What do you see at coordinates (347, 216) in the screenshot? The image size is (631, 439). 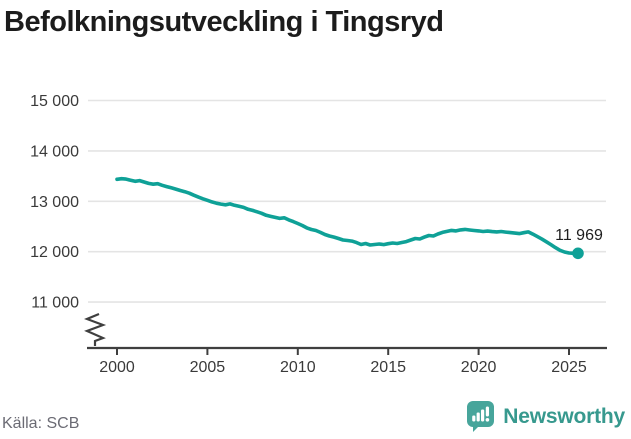 I see `population-line-series` at bounding box center [347, 216].